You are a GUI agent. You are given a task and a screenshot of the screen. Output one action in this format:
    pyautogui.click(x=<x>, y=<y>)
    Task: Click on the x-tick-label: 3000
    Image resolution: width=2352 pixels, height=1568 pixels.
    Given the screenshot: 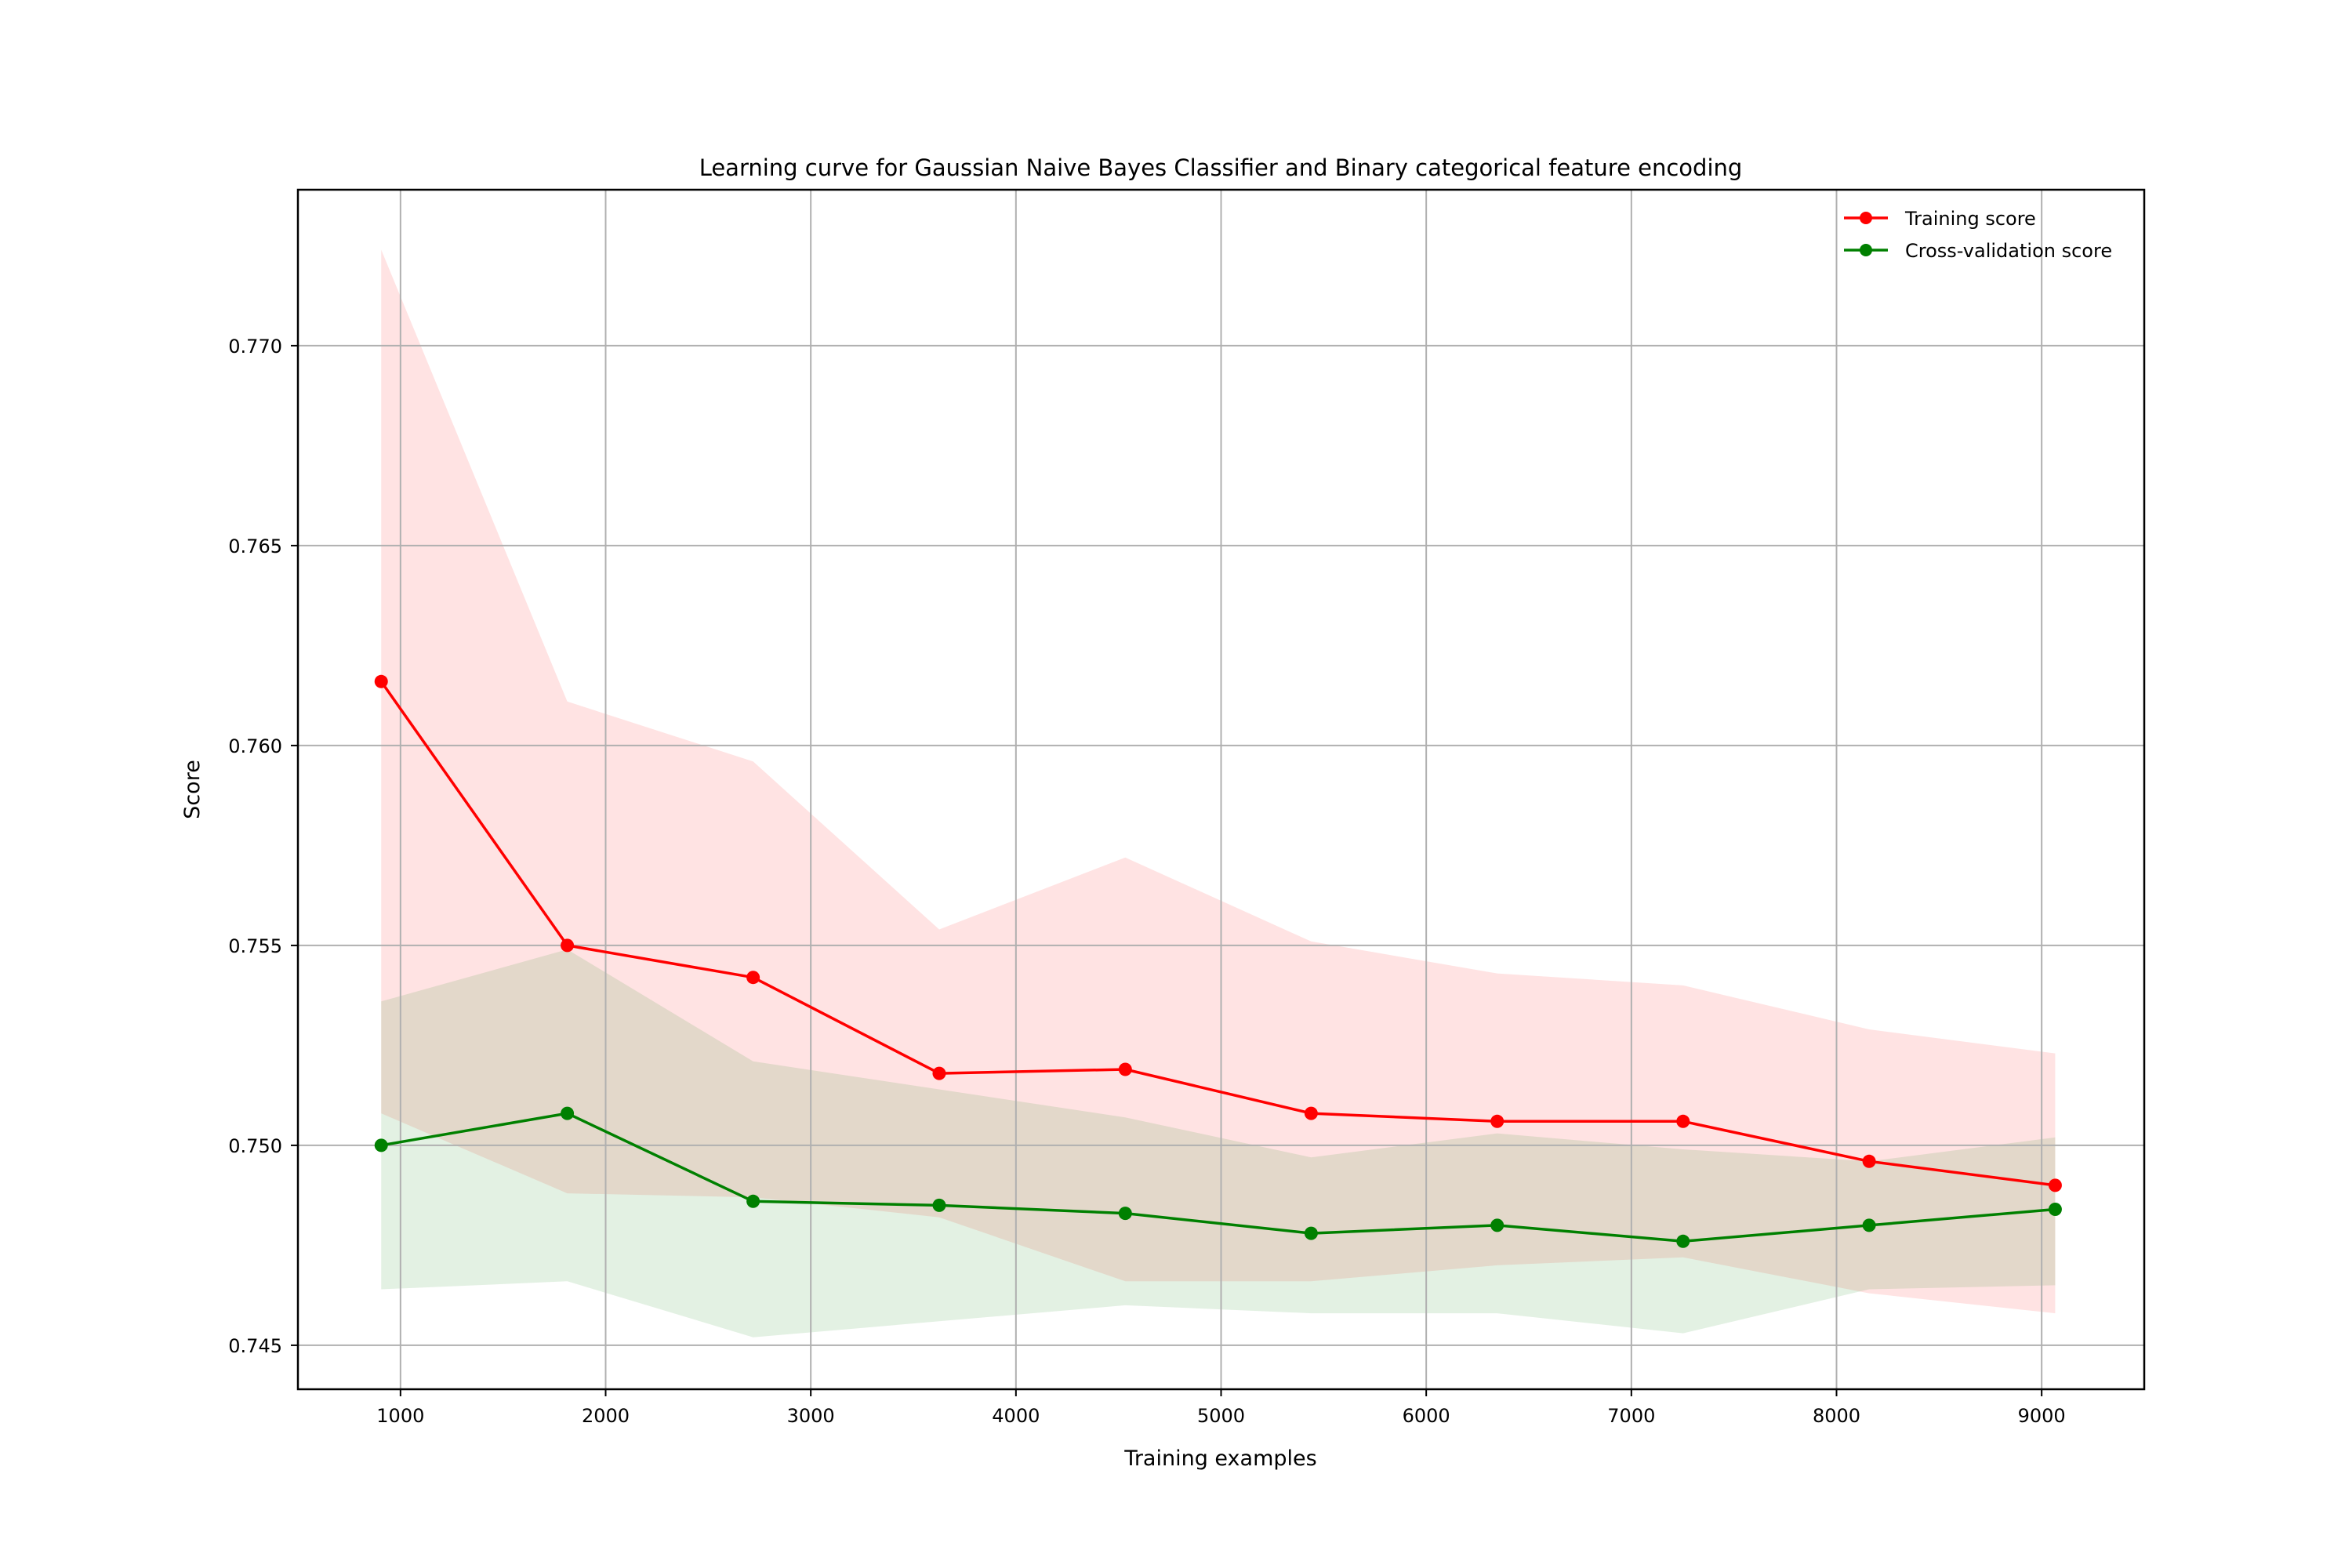 What is the action you would take?
    pyautogui.click(x=811, y=1416)
    